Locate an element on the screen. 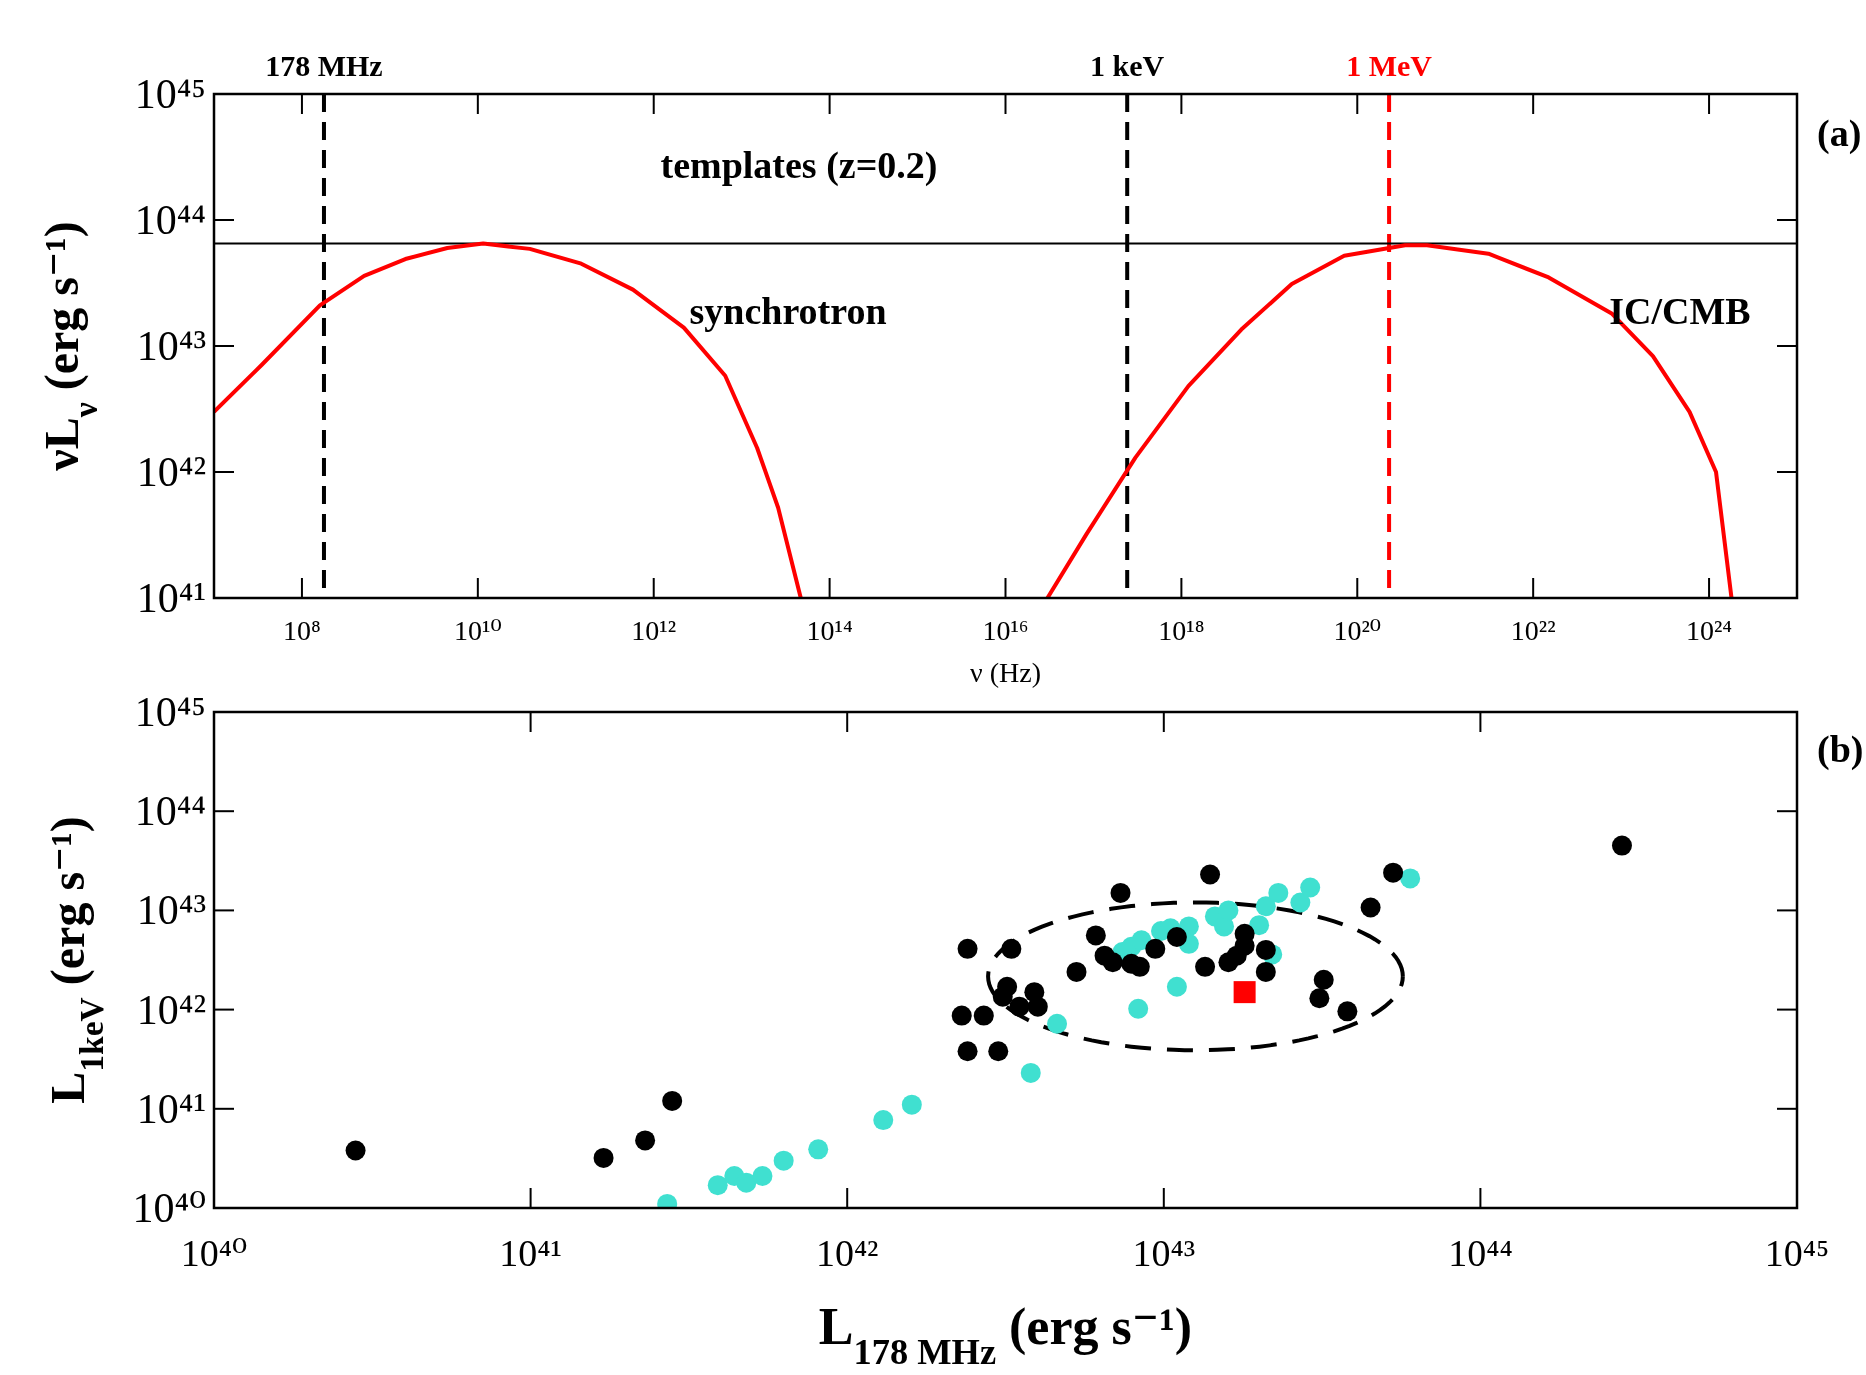  annotation: synchrotron is located at coordinates (788, 311).